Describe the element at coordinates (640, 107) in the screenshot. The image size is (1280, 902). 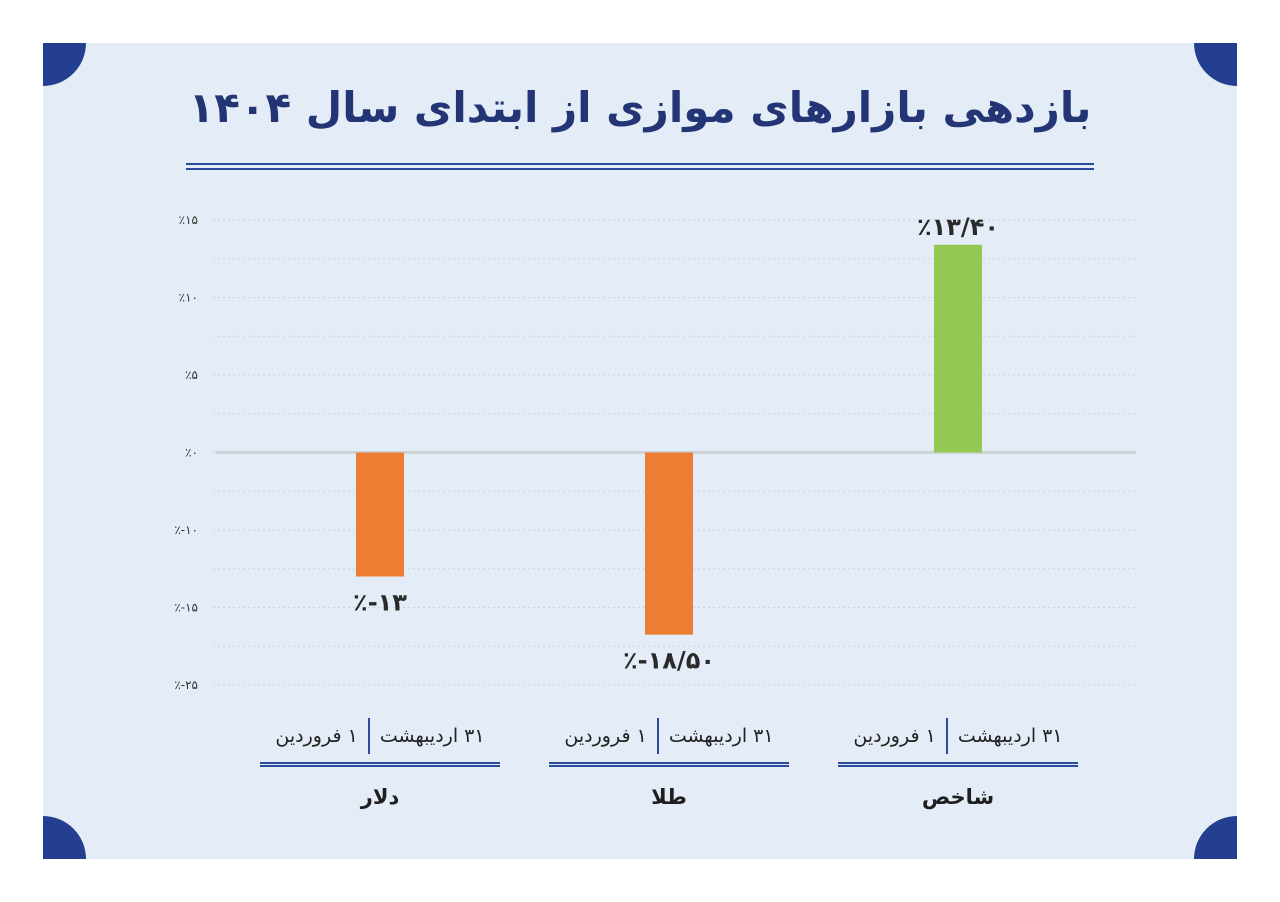
I see `chart-title: بازدهی بازارهای موازی از ابتدای سال ۱۴۰۴` at that location.